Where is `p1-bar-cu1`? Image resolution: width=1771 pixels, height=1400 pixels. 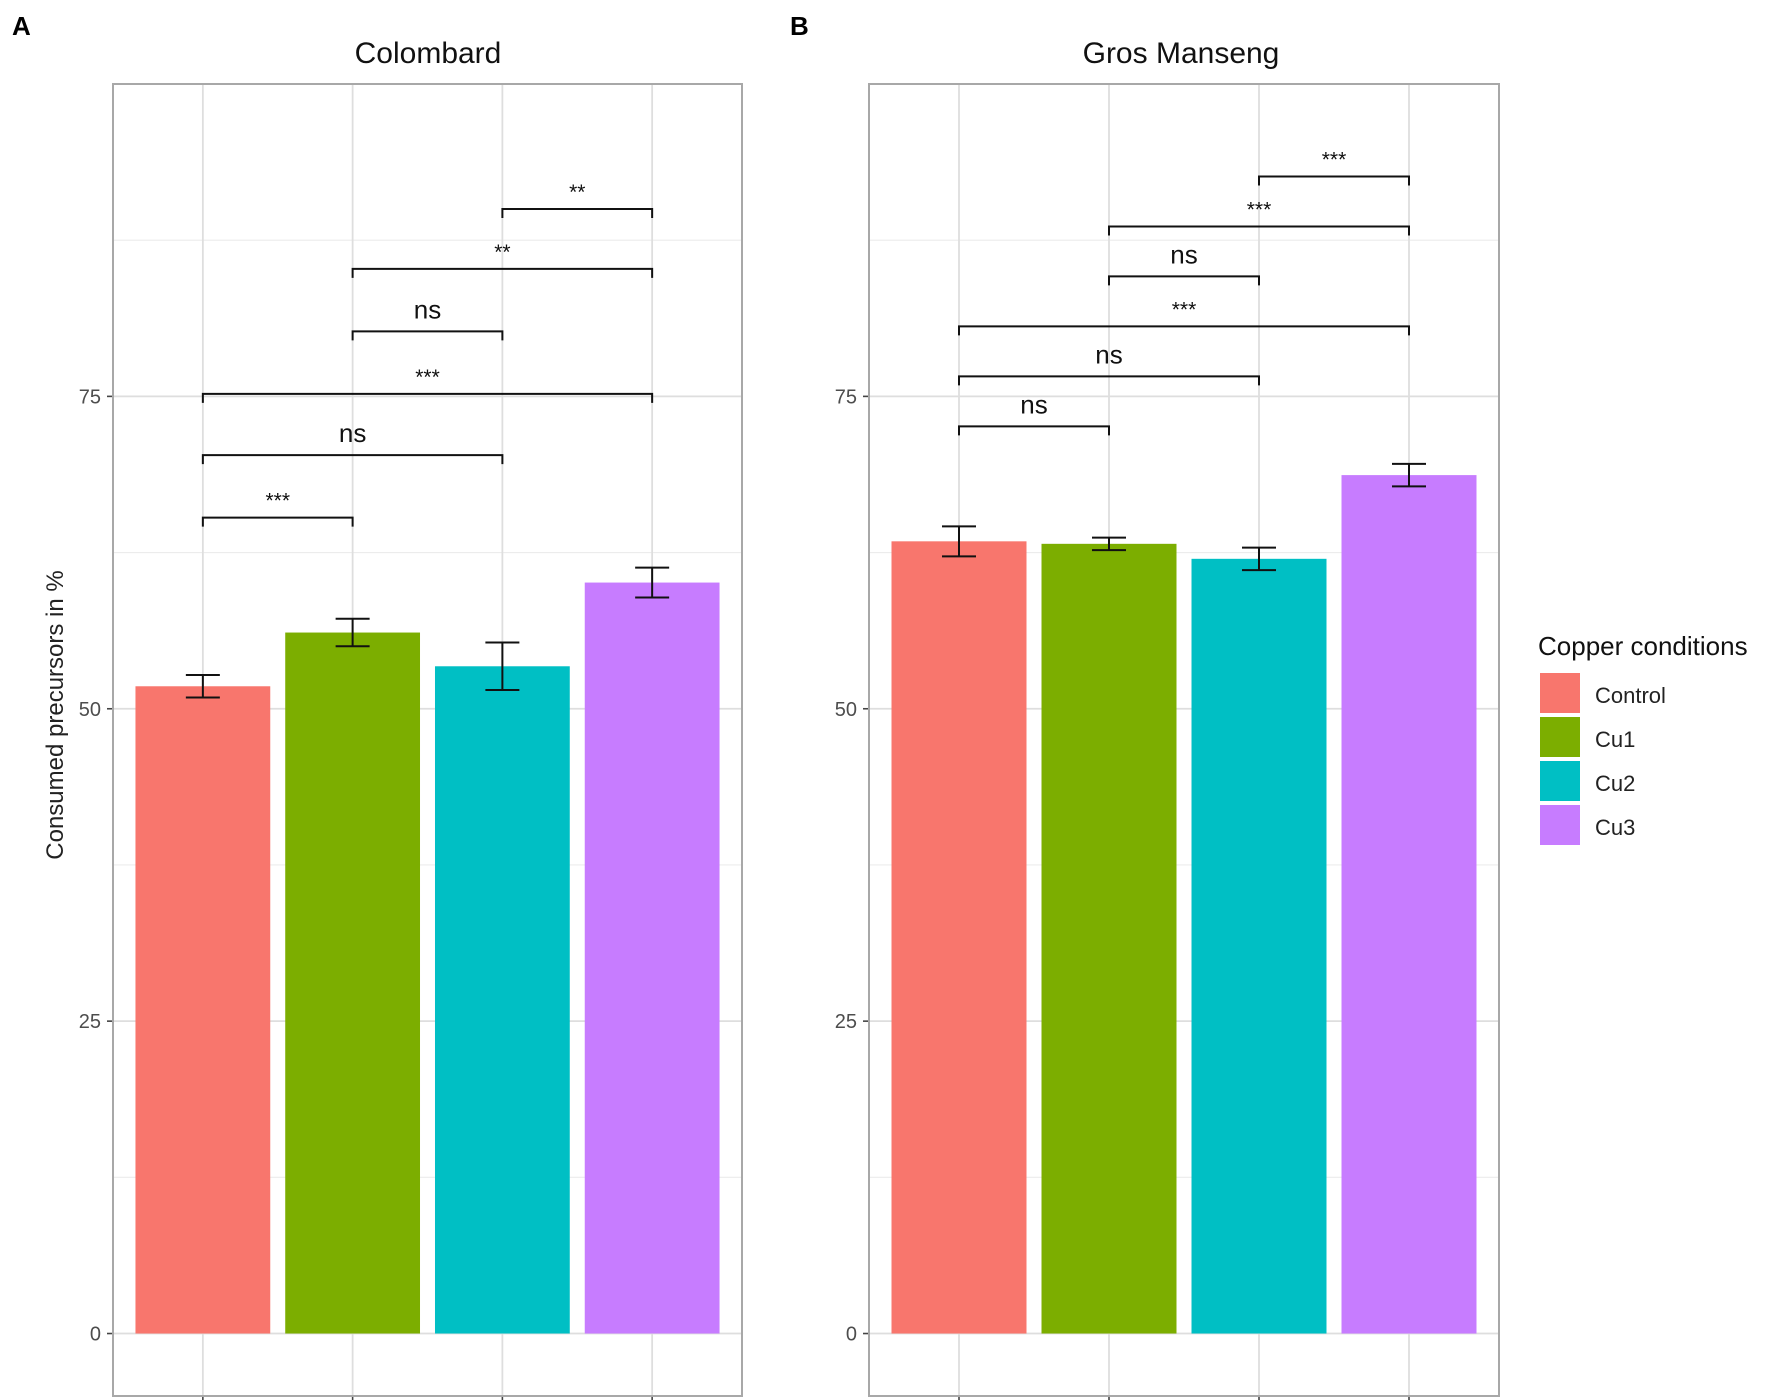 p1-bar-cu1 is located at coordinates (353, 983).